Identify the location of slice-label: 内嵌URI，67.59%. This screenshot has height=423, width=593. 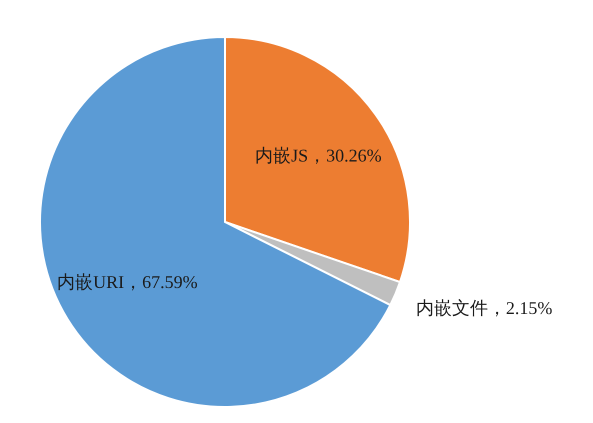
(127, 282).